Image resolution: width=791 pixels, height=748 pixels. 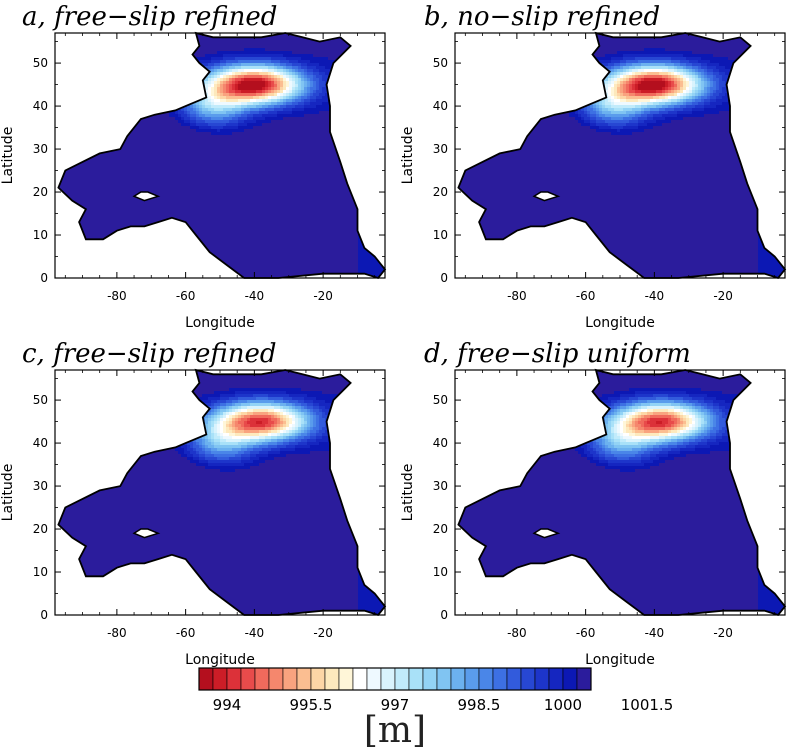 I want to click on colorbar-label: 994, so click(x=227, y=705).